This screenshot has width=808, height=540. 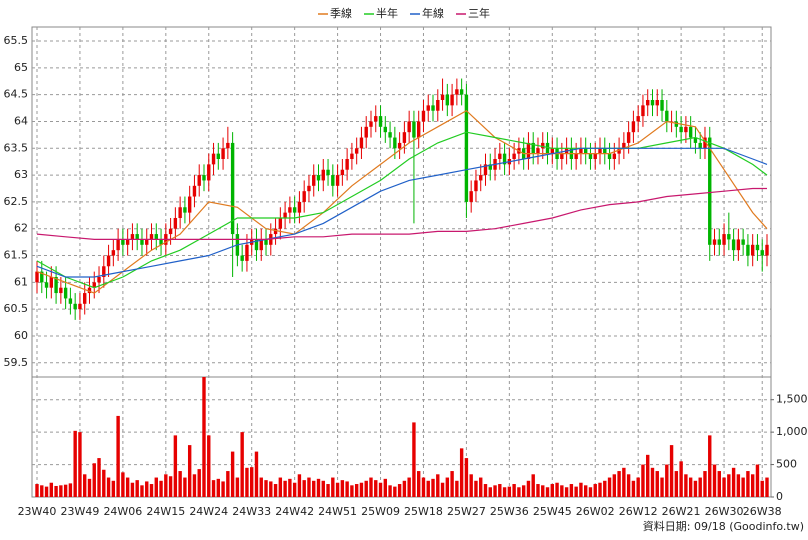 What do you see at coordinates (21, 335) in the screenshot?
I see `y-tick-label: 60` at bounding box center [21, 335].